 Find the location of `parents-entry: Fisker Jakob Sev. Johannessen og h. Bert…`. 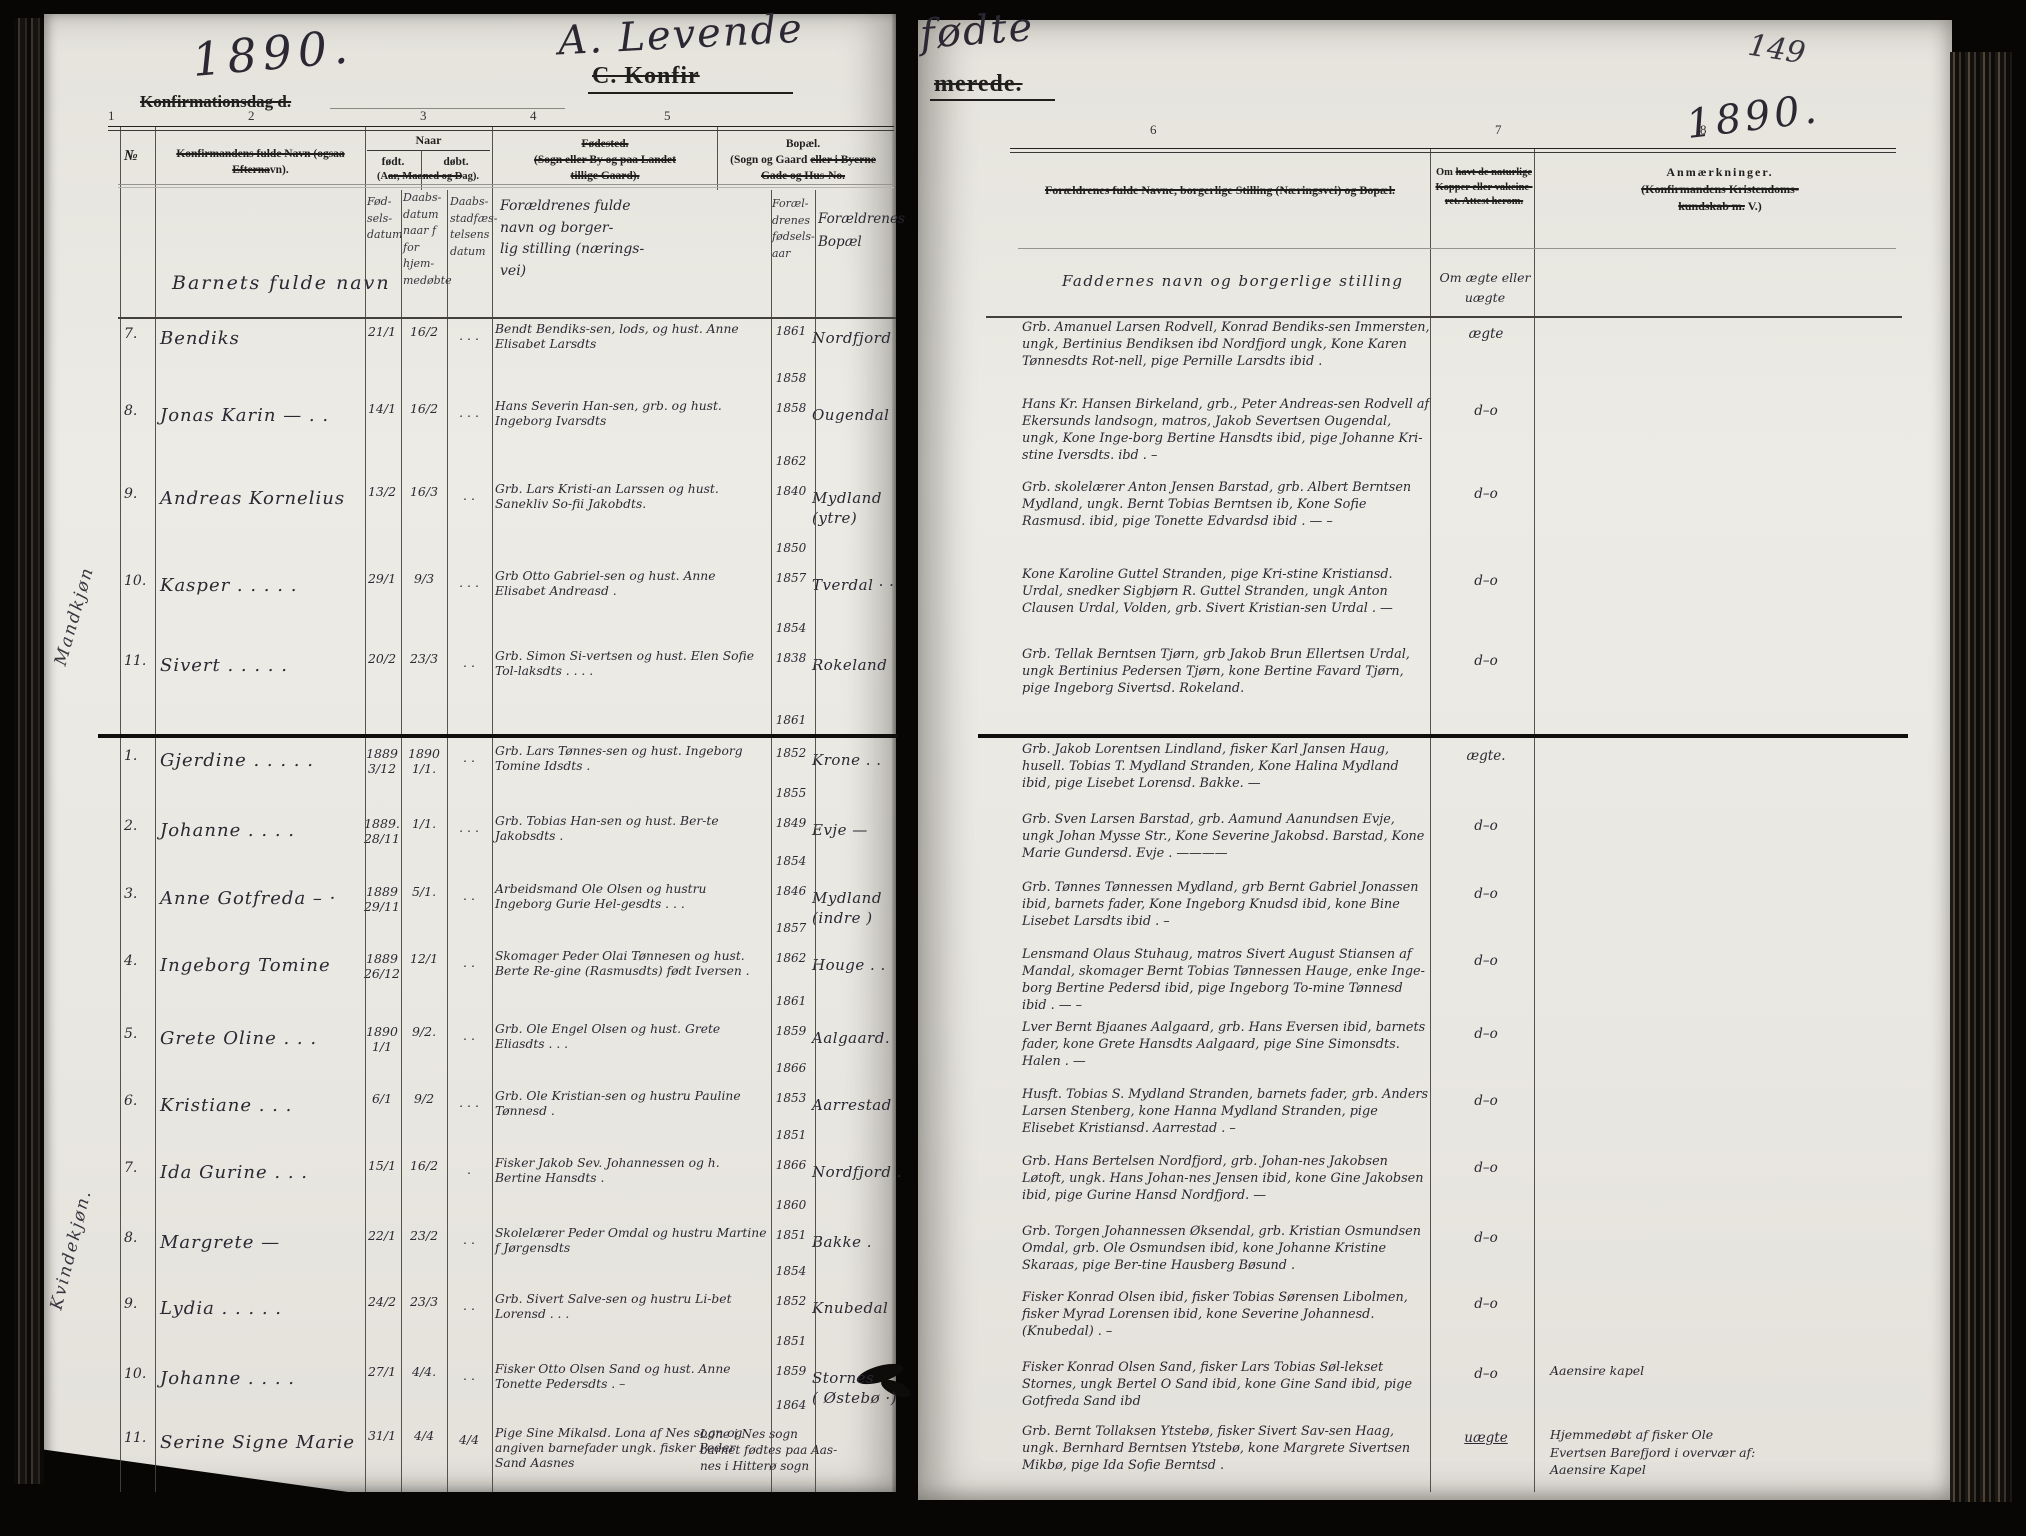

parents-entry: Fisker Jakob Sev. Johannessen og h. Bert… is located at coordinates (607, 1171).